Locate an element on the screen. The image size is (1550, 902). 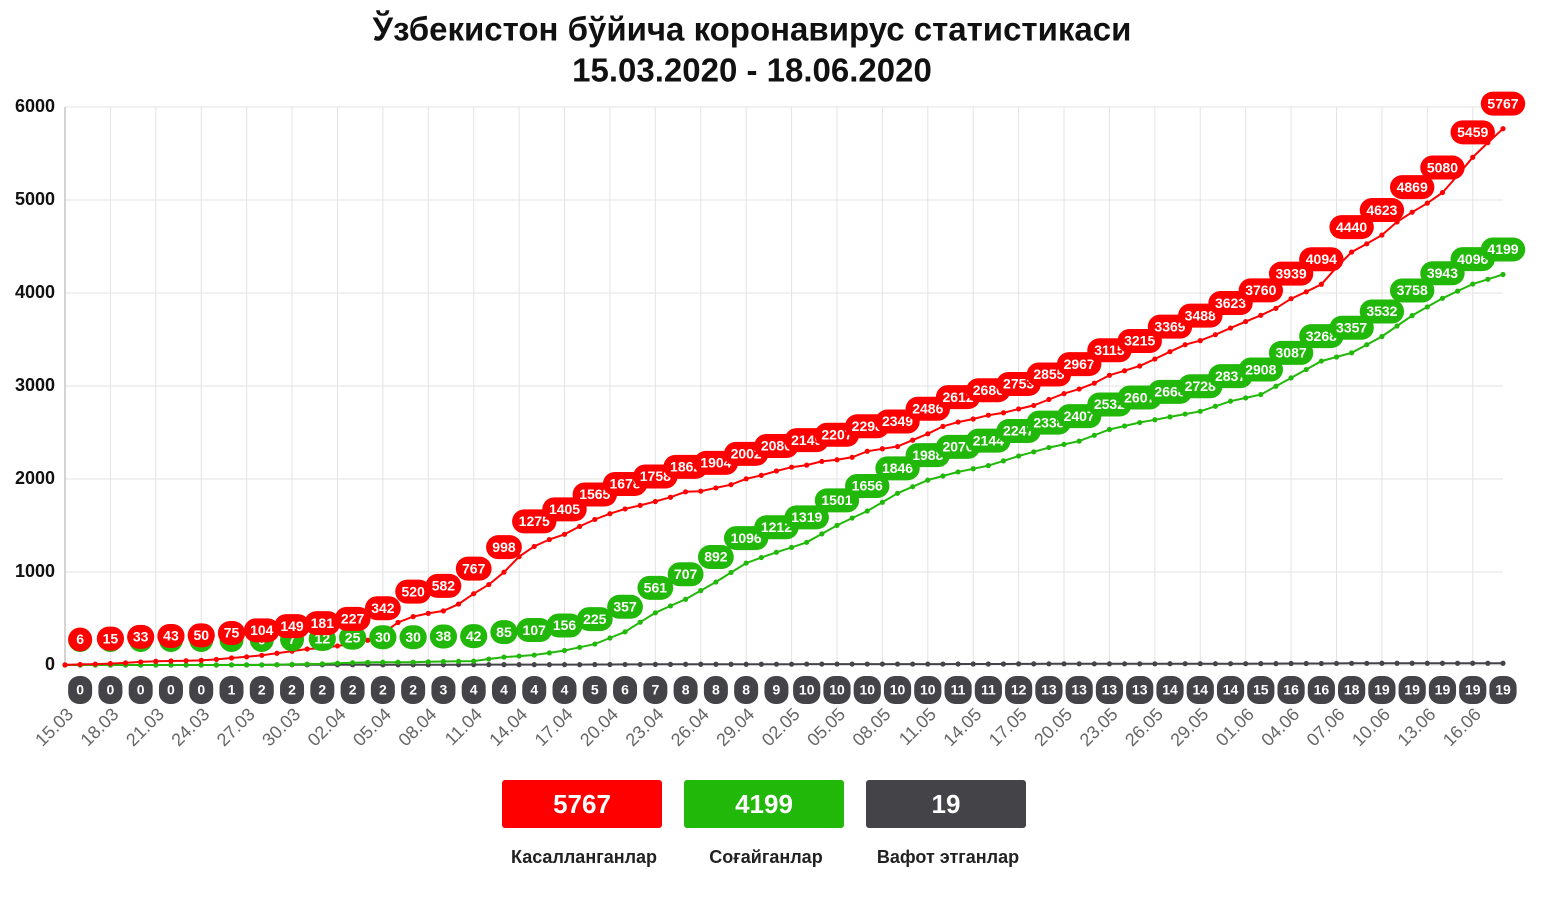
x-tick-label: 14.05 is located at coordinates (962, 727).